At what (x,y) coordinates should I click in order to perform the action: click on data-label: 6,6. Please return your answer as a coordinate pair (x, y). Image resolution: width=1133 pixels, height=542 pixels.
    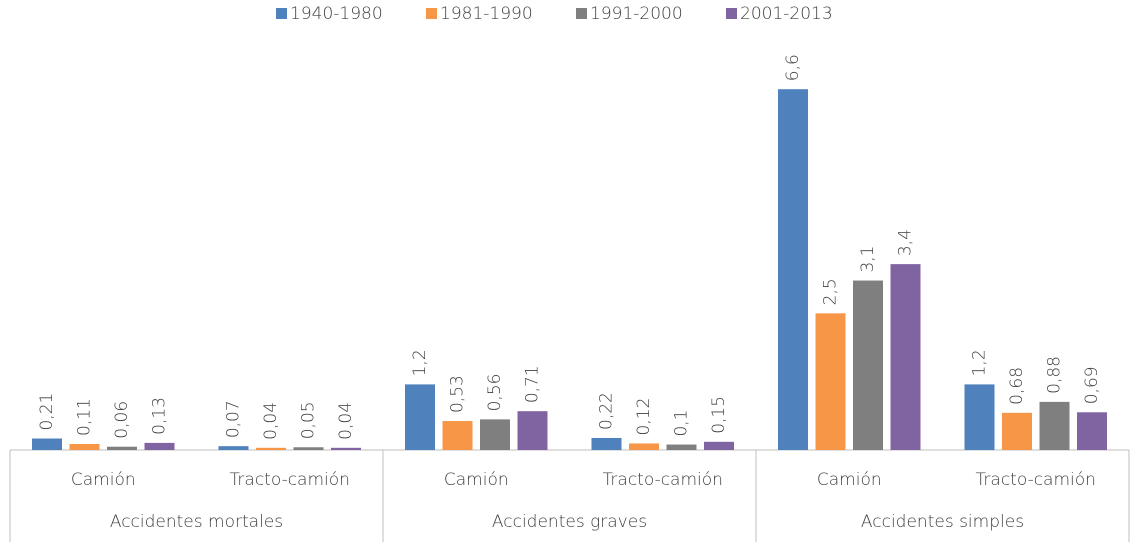
    Looking at the image, I should click on (793, 67).